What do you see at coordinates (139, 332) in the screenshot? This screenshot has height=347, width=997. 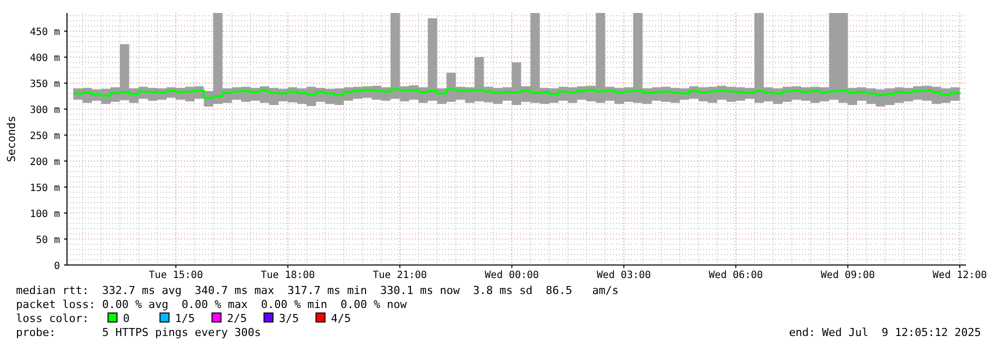 I see `text: probe: 5 HTTPS pings every 300s` at bounding box center [139, 332].